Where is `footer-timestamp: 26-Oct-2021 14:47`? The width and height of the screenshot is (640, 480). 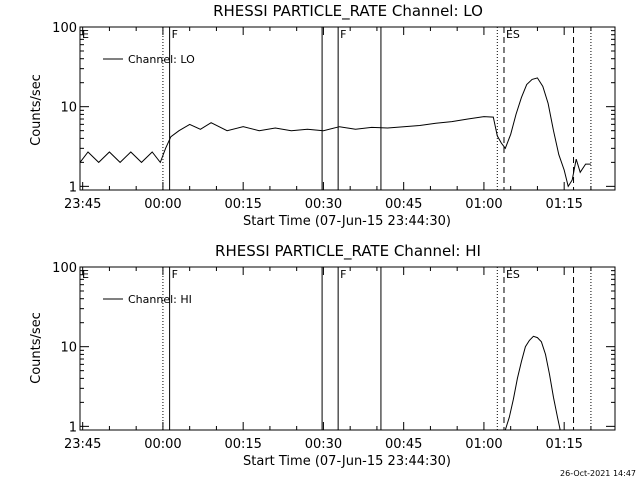
footer-timestamp: 26-Oct-2021 14:47 is located at coordinates (598, 473).